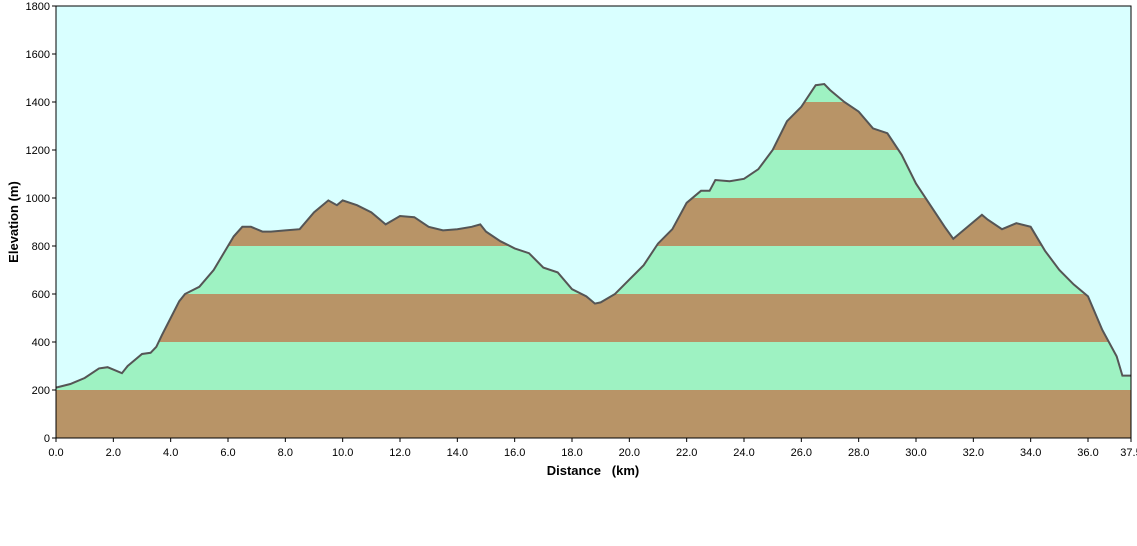  Describe the element at coordinates (227, 453) in the screenshot. I see `x-tick-label: 6.0` at that location.